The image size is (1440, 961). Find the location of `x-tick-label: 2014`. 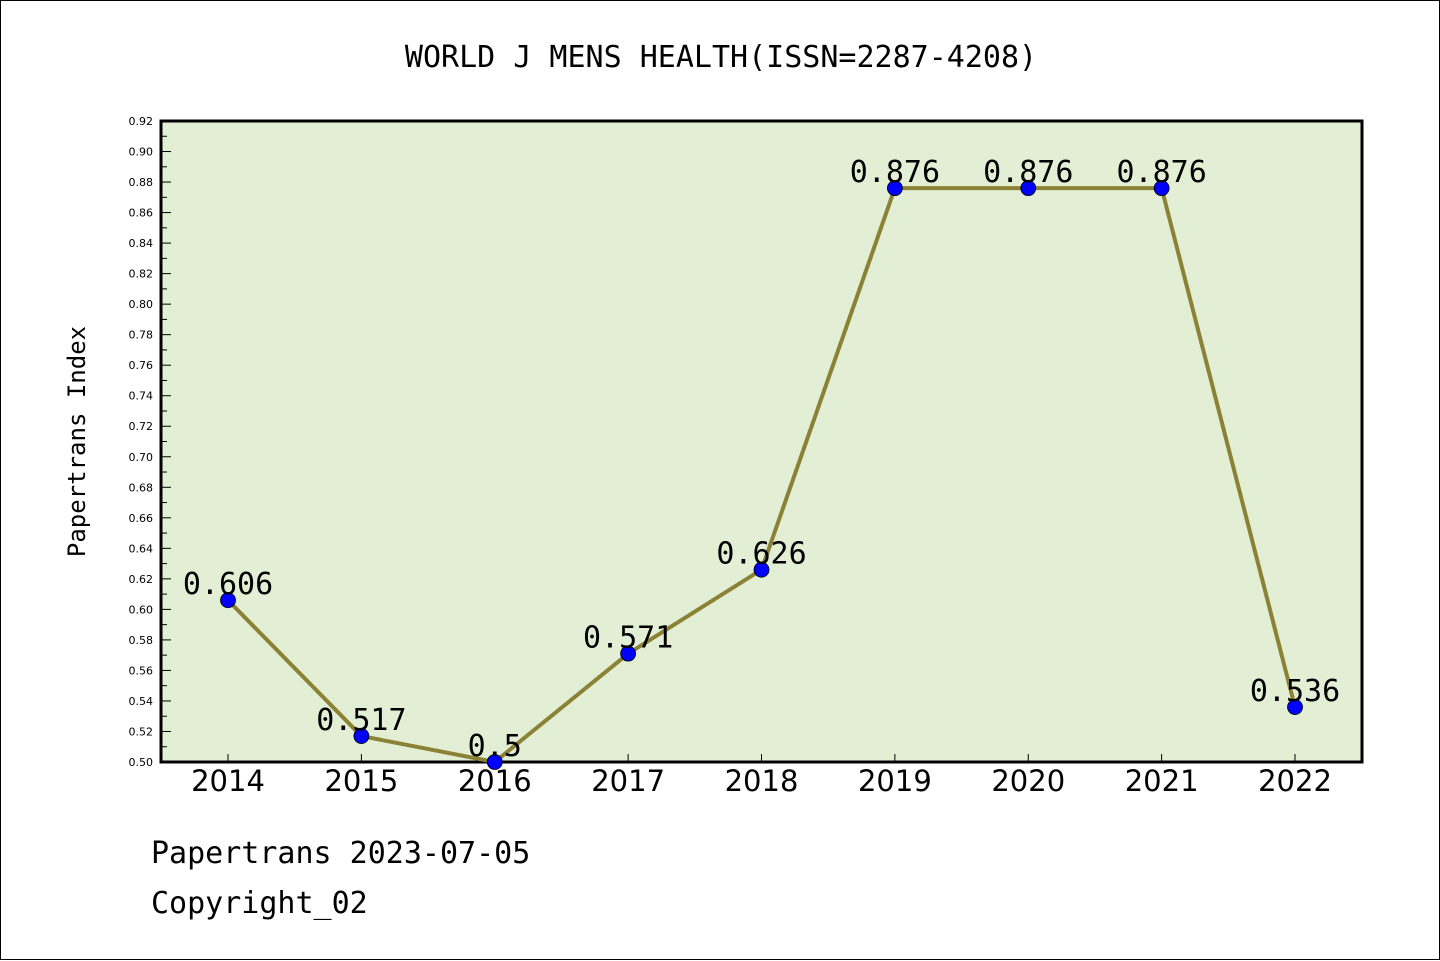

x-tick-label: 2014 is located at coordinates (228, 781).